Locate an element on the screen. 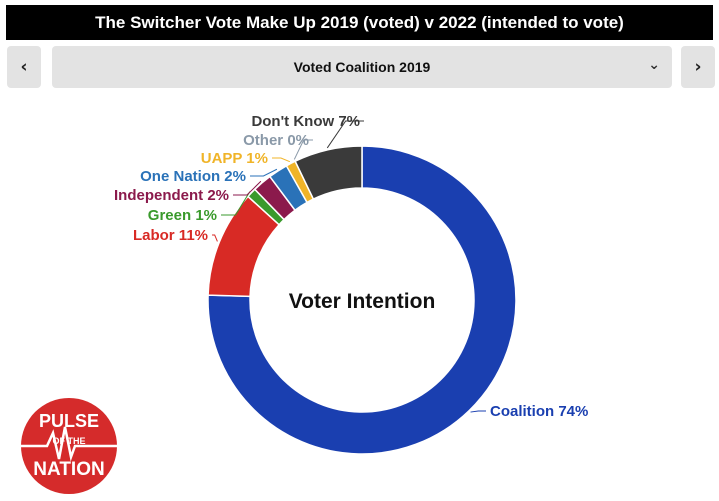 Image resolution: width=719 pixels, height=501 pixels. leader-line-green is located at coordinates (236, 203).